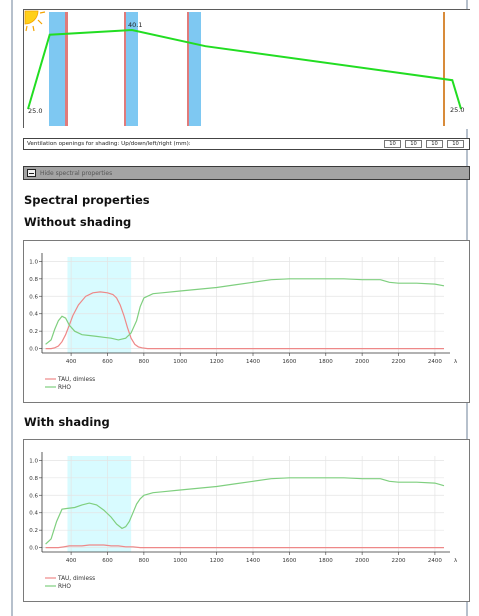  What do you see at coordinates (31, 173) in the screenshot?
I see `collapse-minus-icon` at bounding box center [31, 173].